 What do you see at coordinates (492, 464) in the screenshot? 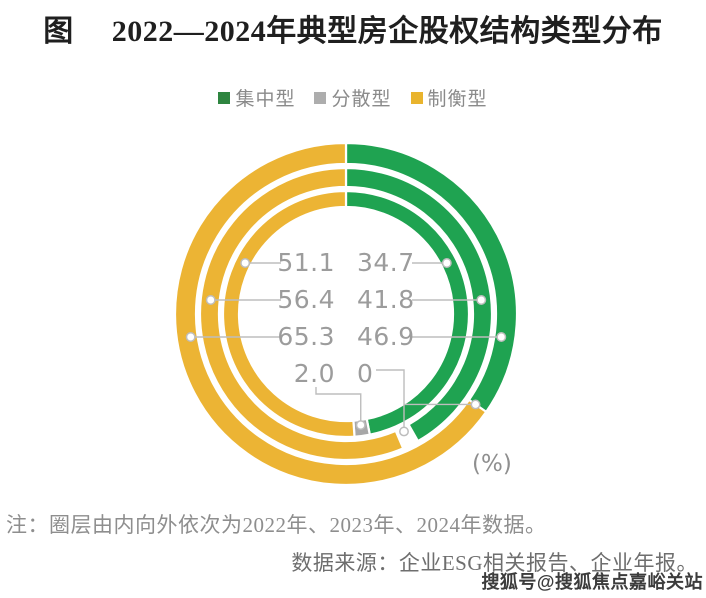
I see `unit-label: (%)` at bounding box center [492, 464].